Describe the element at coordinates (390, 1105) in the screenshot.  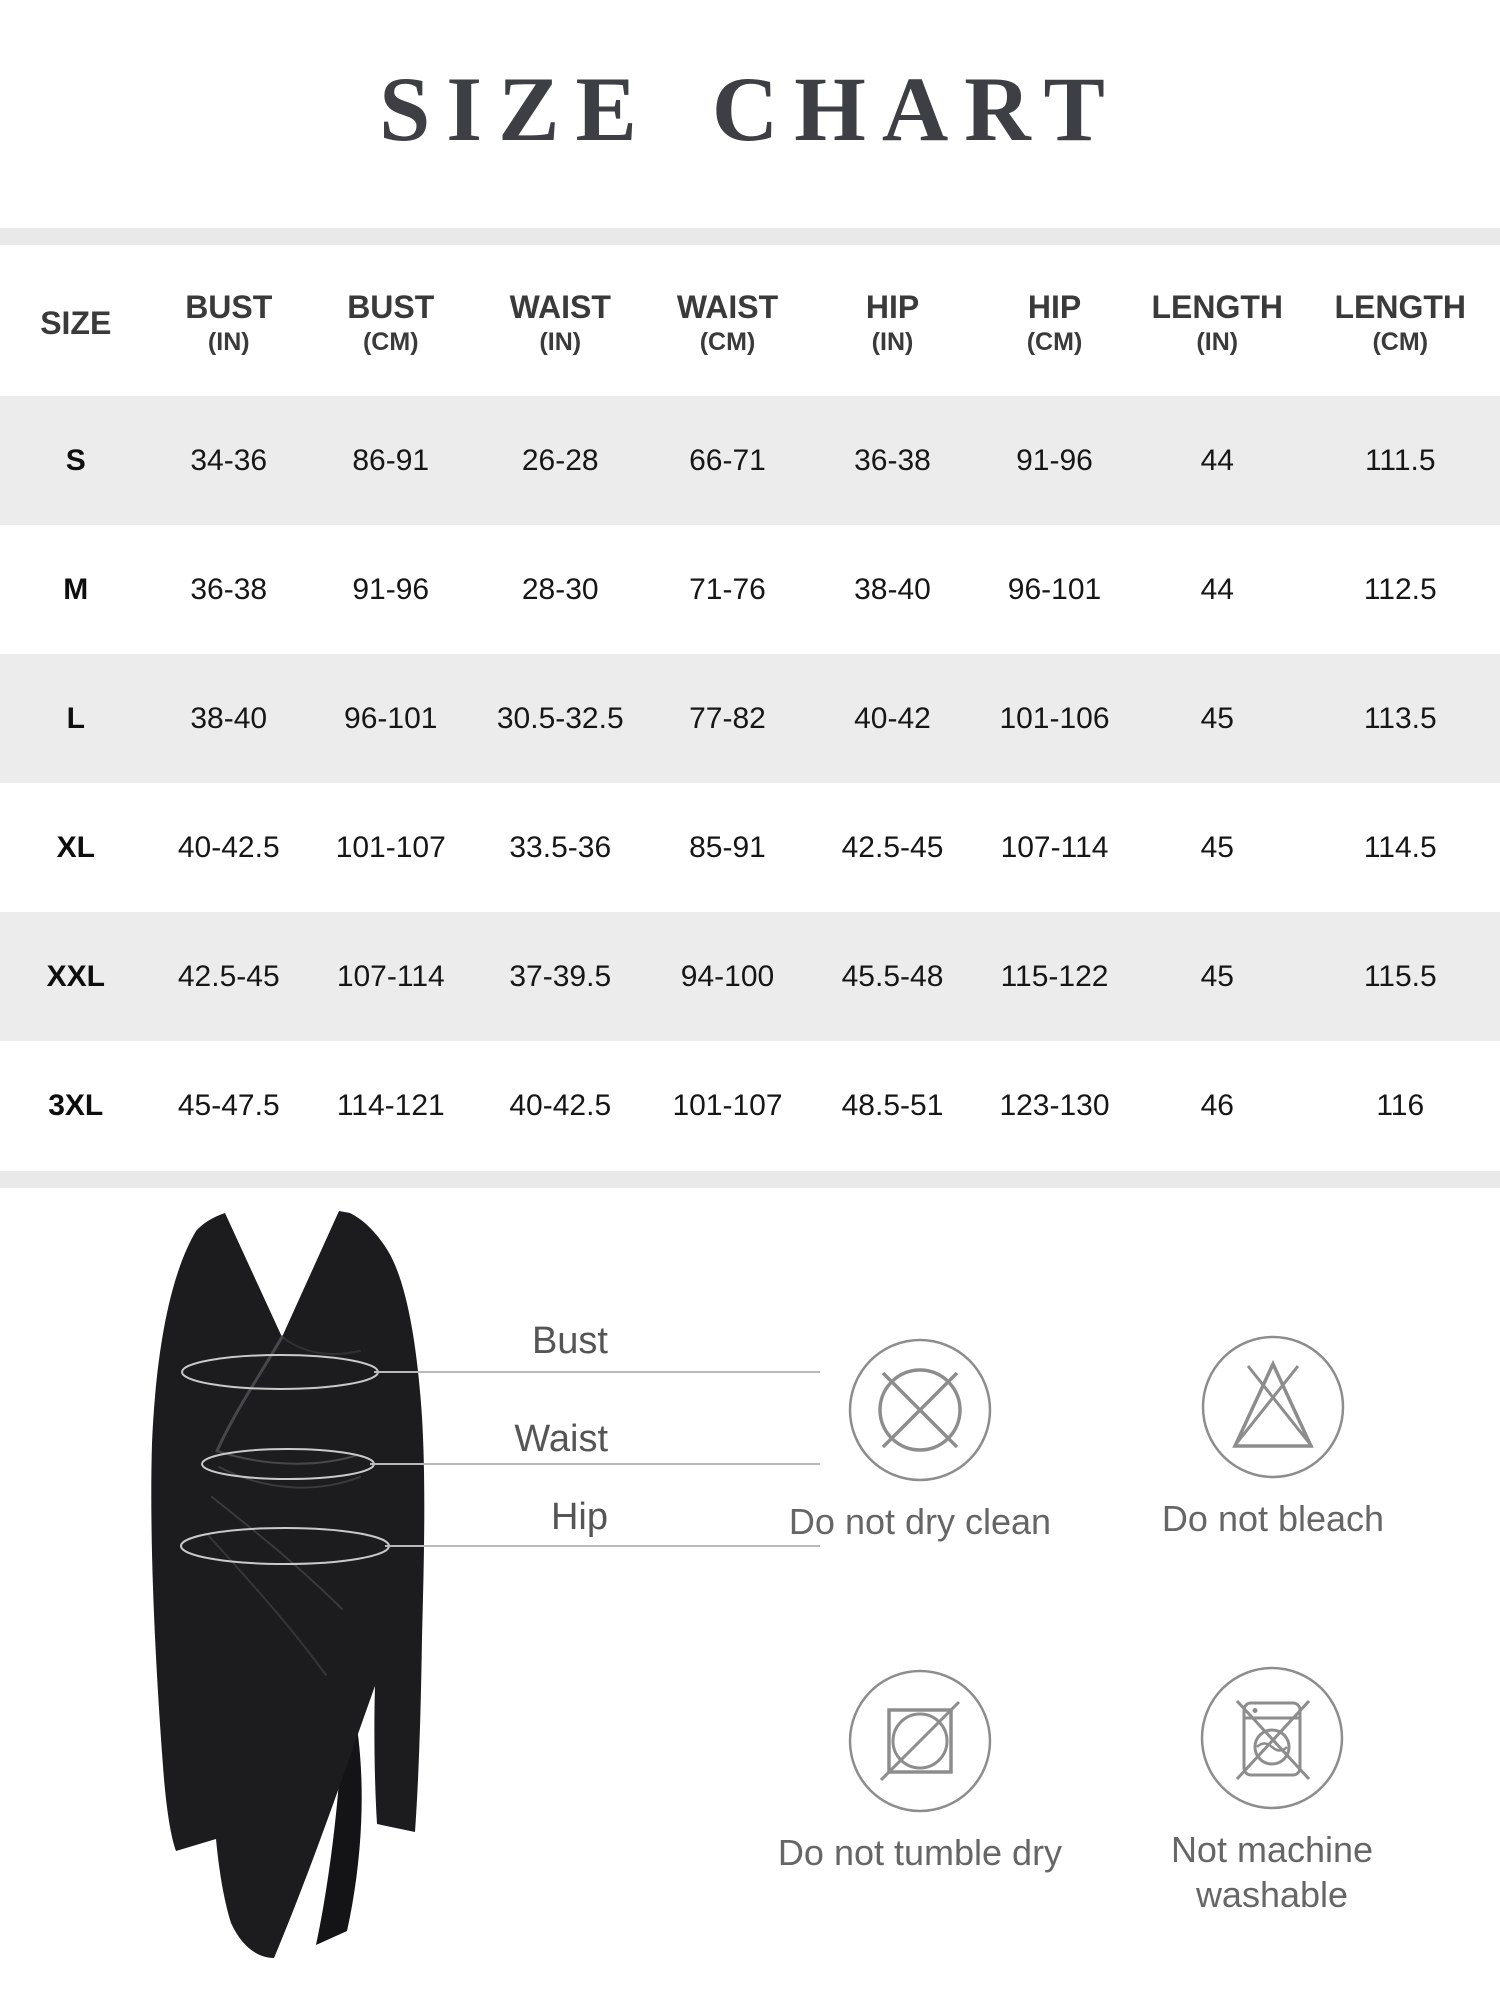
I see `value-cell: 114-121` at that location.